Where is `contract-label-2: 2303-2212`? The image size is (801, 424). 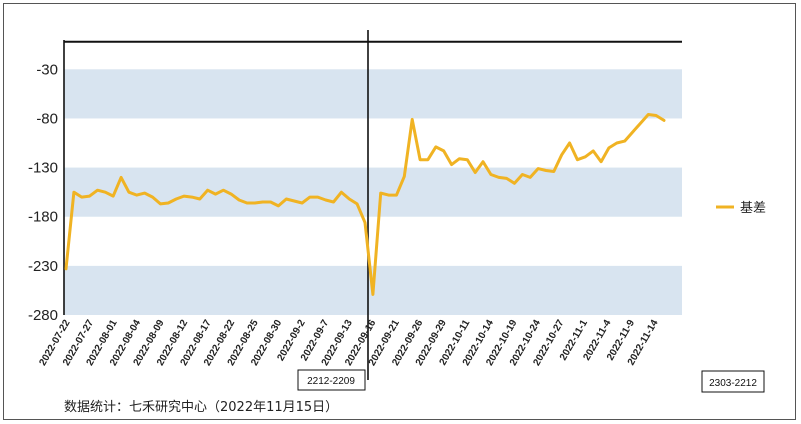 contract-label-2: 2303-2212 is located at coordinates (733, 383).